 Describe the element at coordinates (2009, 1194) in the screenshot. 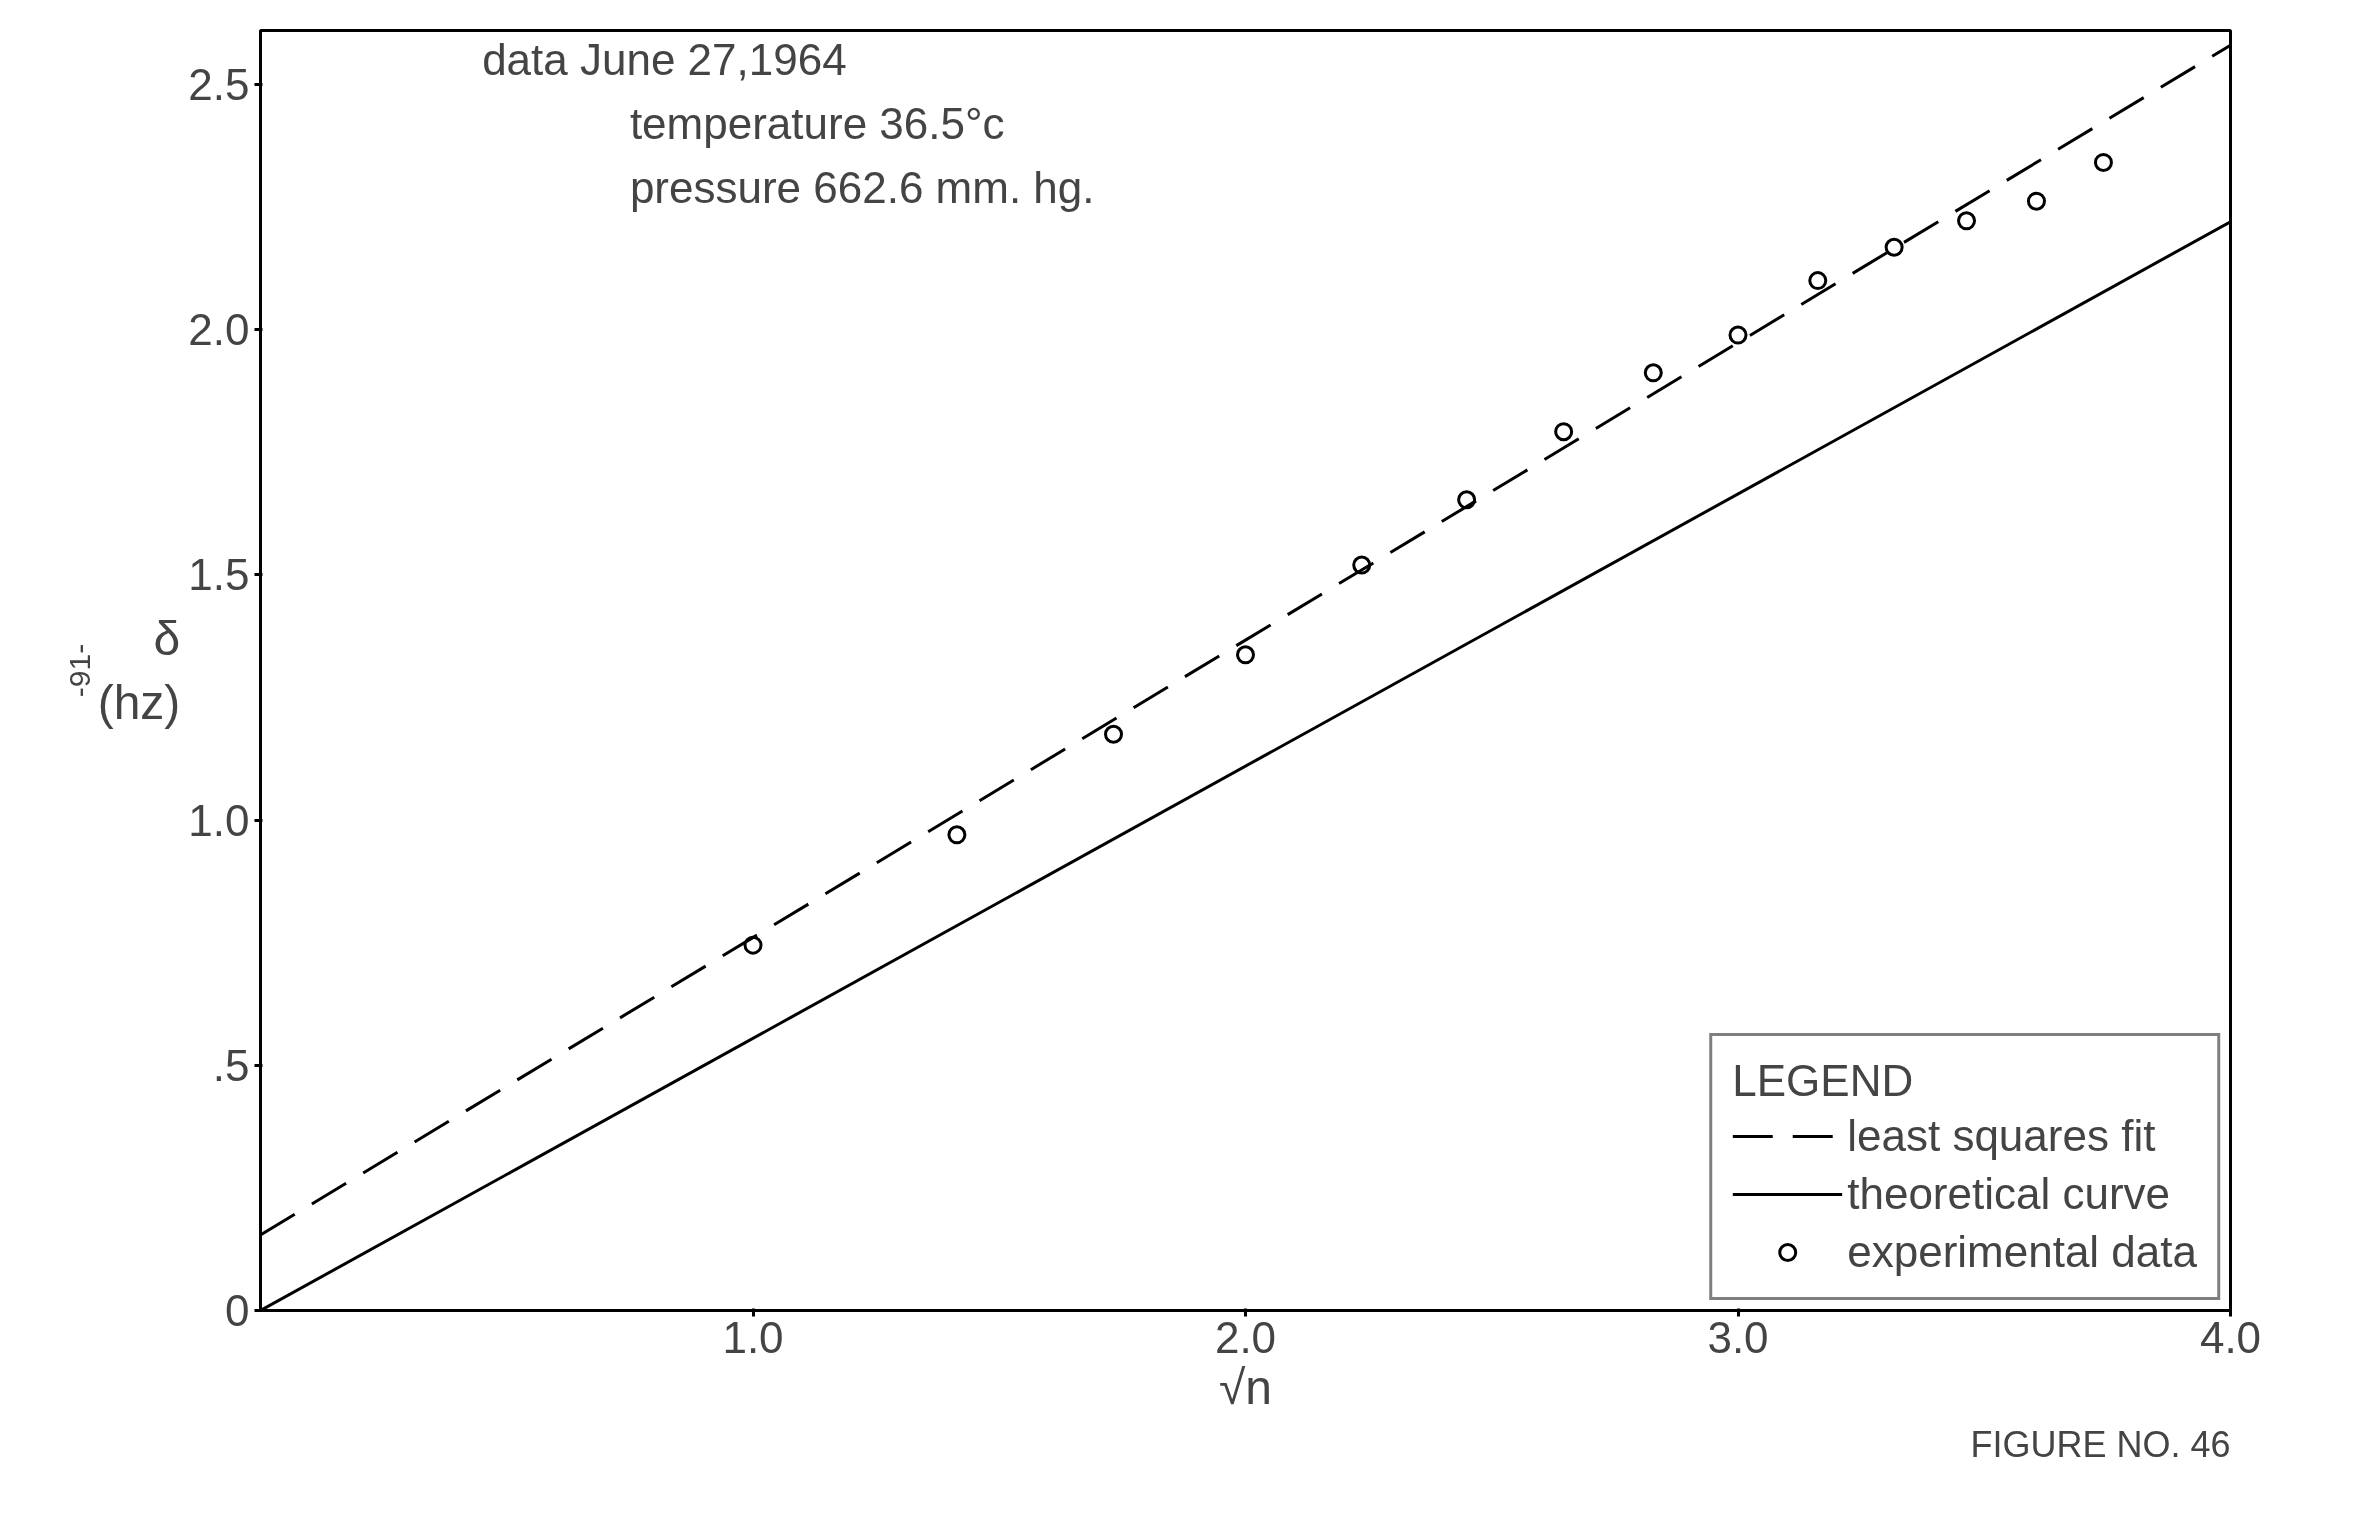

I see `legend-label: theoretical curve` at that location.